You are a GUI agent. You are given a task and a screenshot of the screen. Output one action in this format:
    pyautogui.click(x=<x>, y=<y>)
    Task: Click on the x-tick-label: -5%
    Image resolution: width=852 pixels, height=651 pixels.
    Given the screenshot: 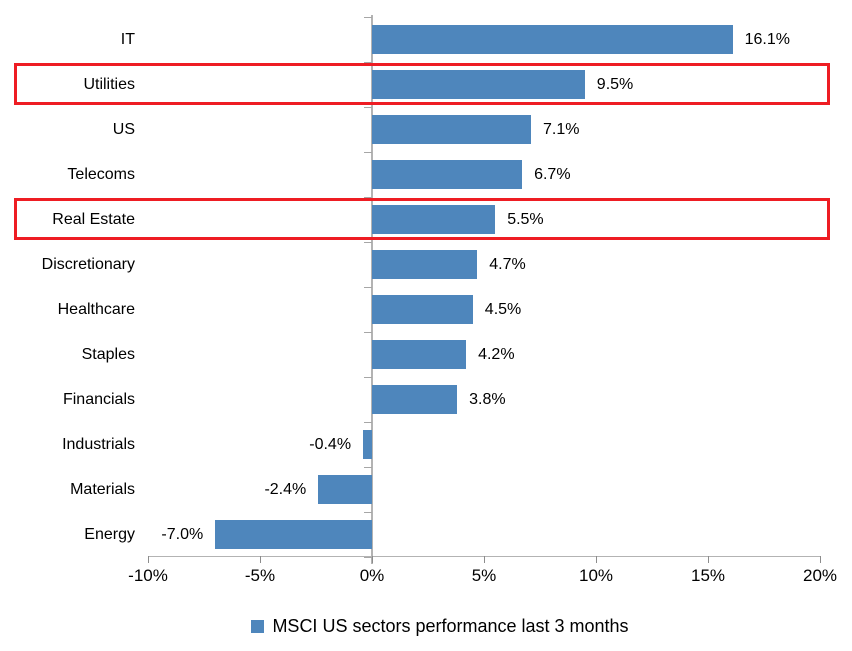 What is the action you would take?
    pyautogui.click(x=260, y=575)
    